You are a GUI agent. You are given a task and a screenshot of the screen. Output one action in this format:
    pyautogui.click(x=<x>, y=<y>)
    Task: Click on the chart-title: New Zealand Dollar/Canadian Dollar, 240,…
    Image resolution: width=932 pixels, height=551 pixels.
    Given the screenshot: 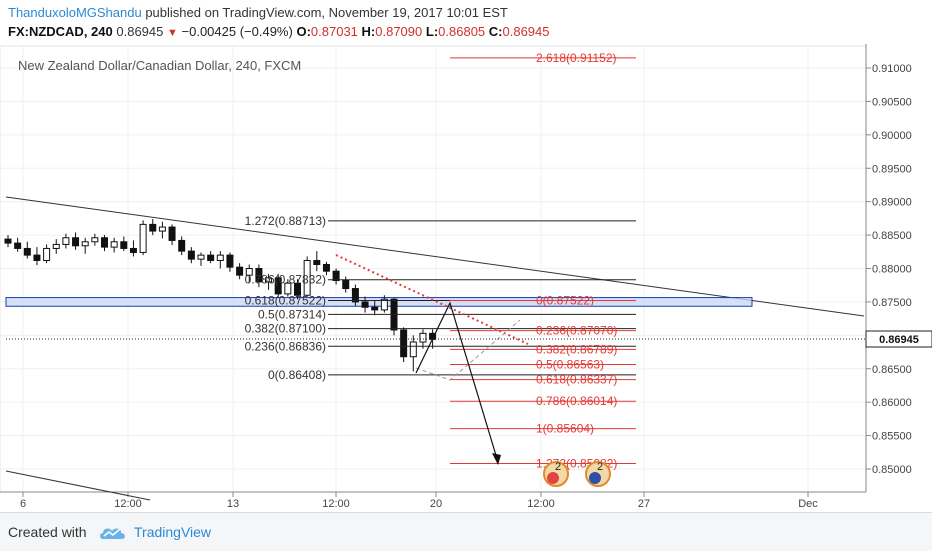 What is the action you would take?
    pyautogui.click(x=159, y=65)
    